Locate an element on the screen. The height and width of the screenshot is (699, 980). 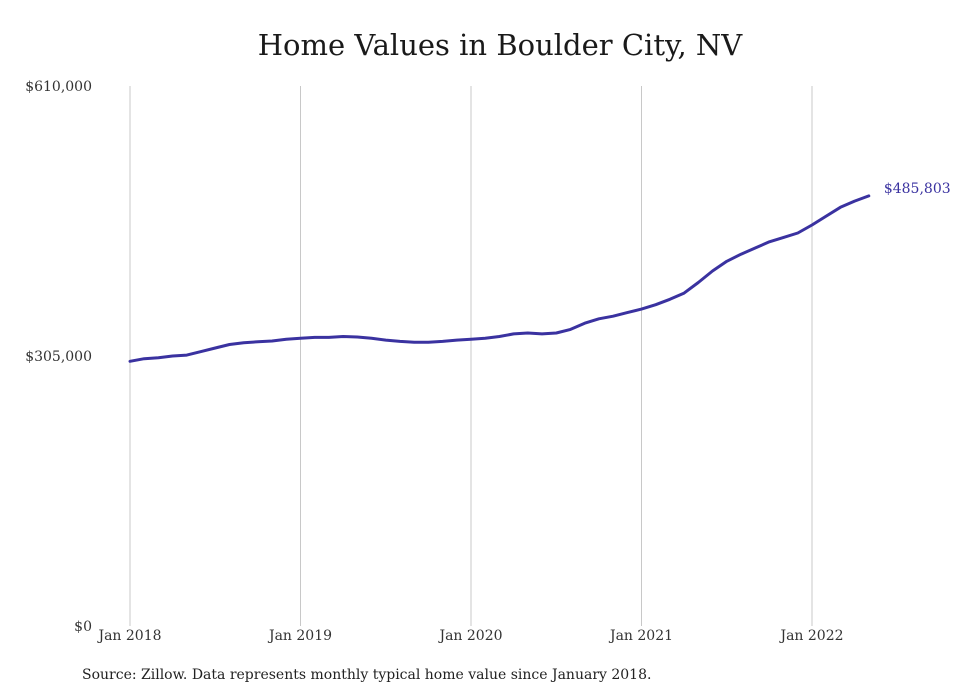
y-tick-label: $610,000 is located at coordinates (58, 87).